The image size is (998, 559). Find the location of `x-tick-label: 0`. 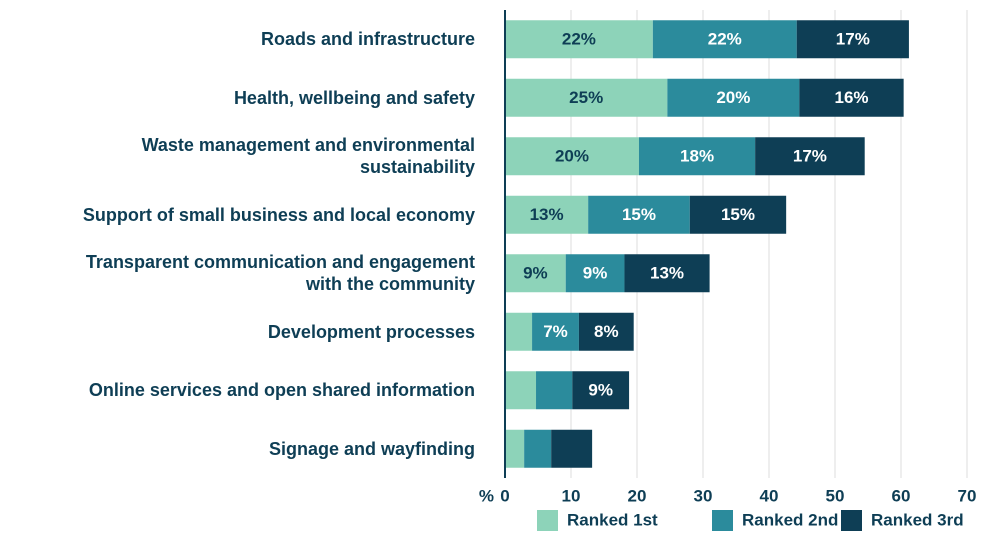

x-tick-label: 0 is located at coordinates (504, 495).